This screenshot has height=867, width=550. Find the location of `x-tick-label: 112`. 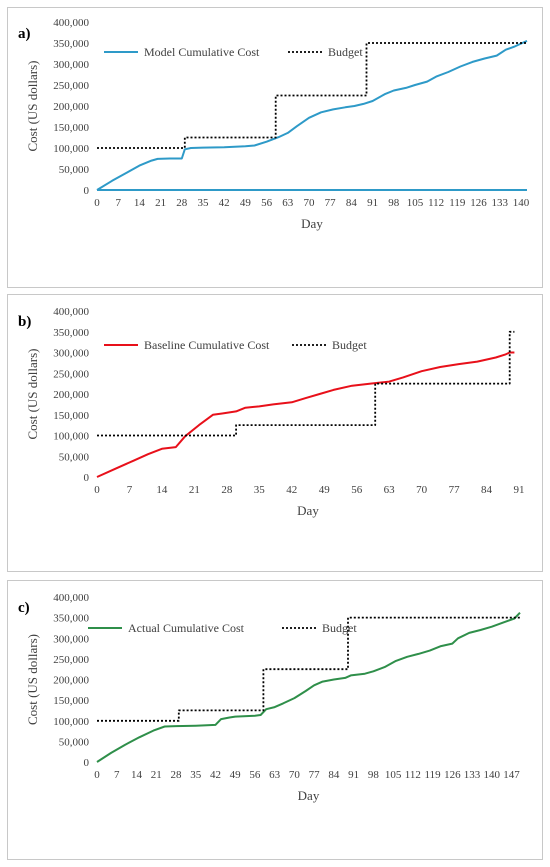

x-tick-label: 112 is located at coordinates (436, 203).